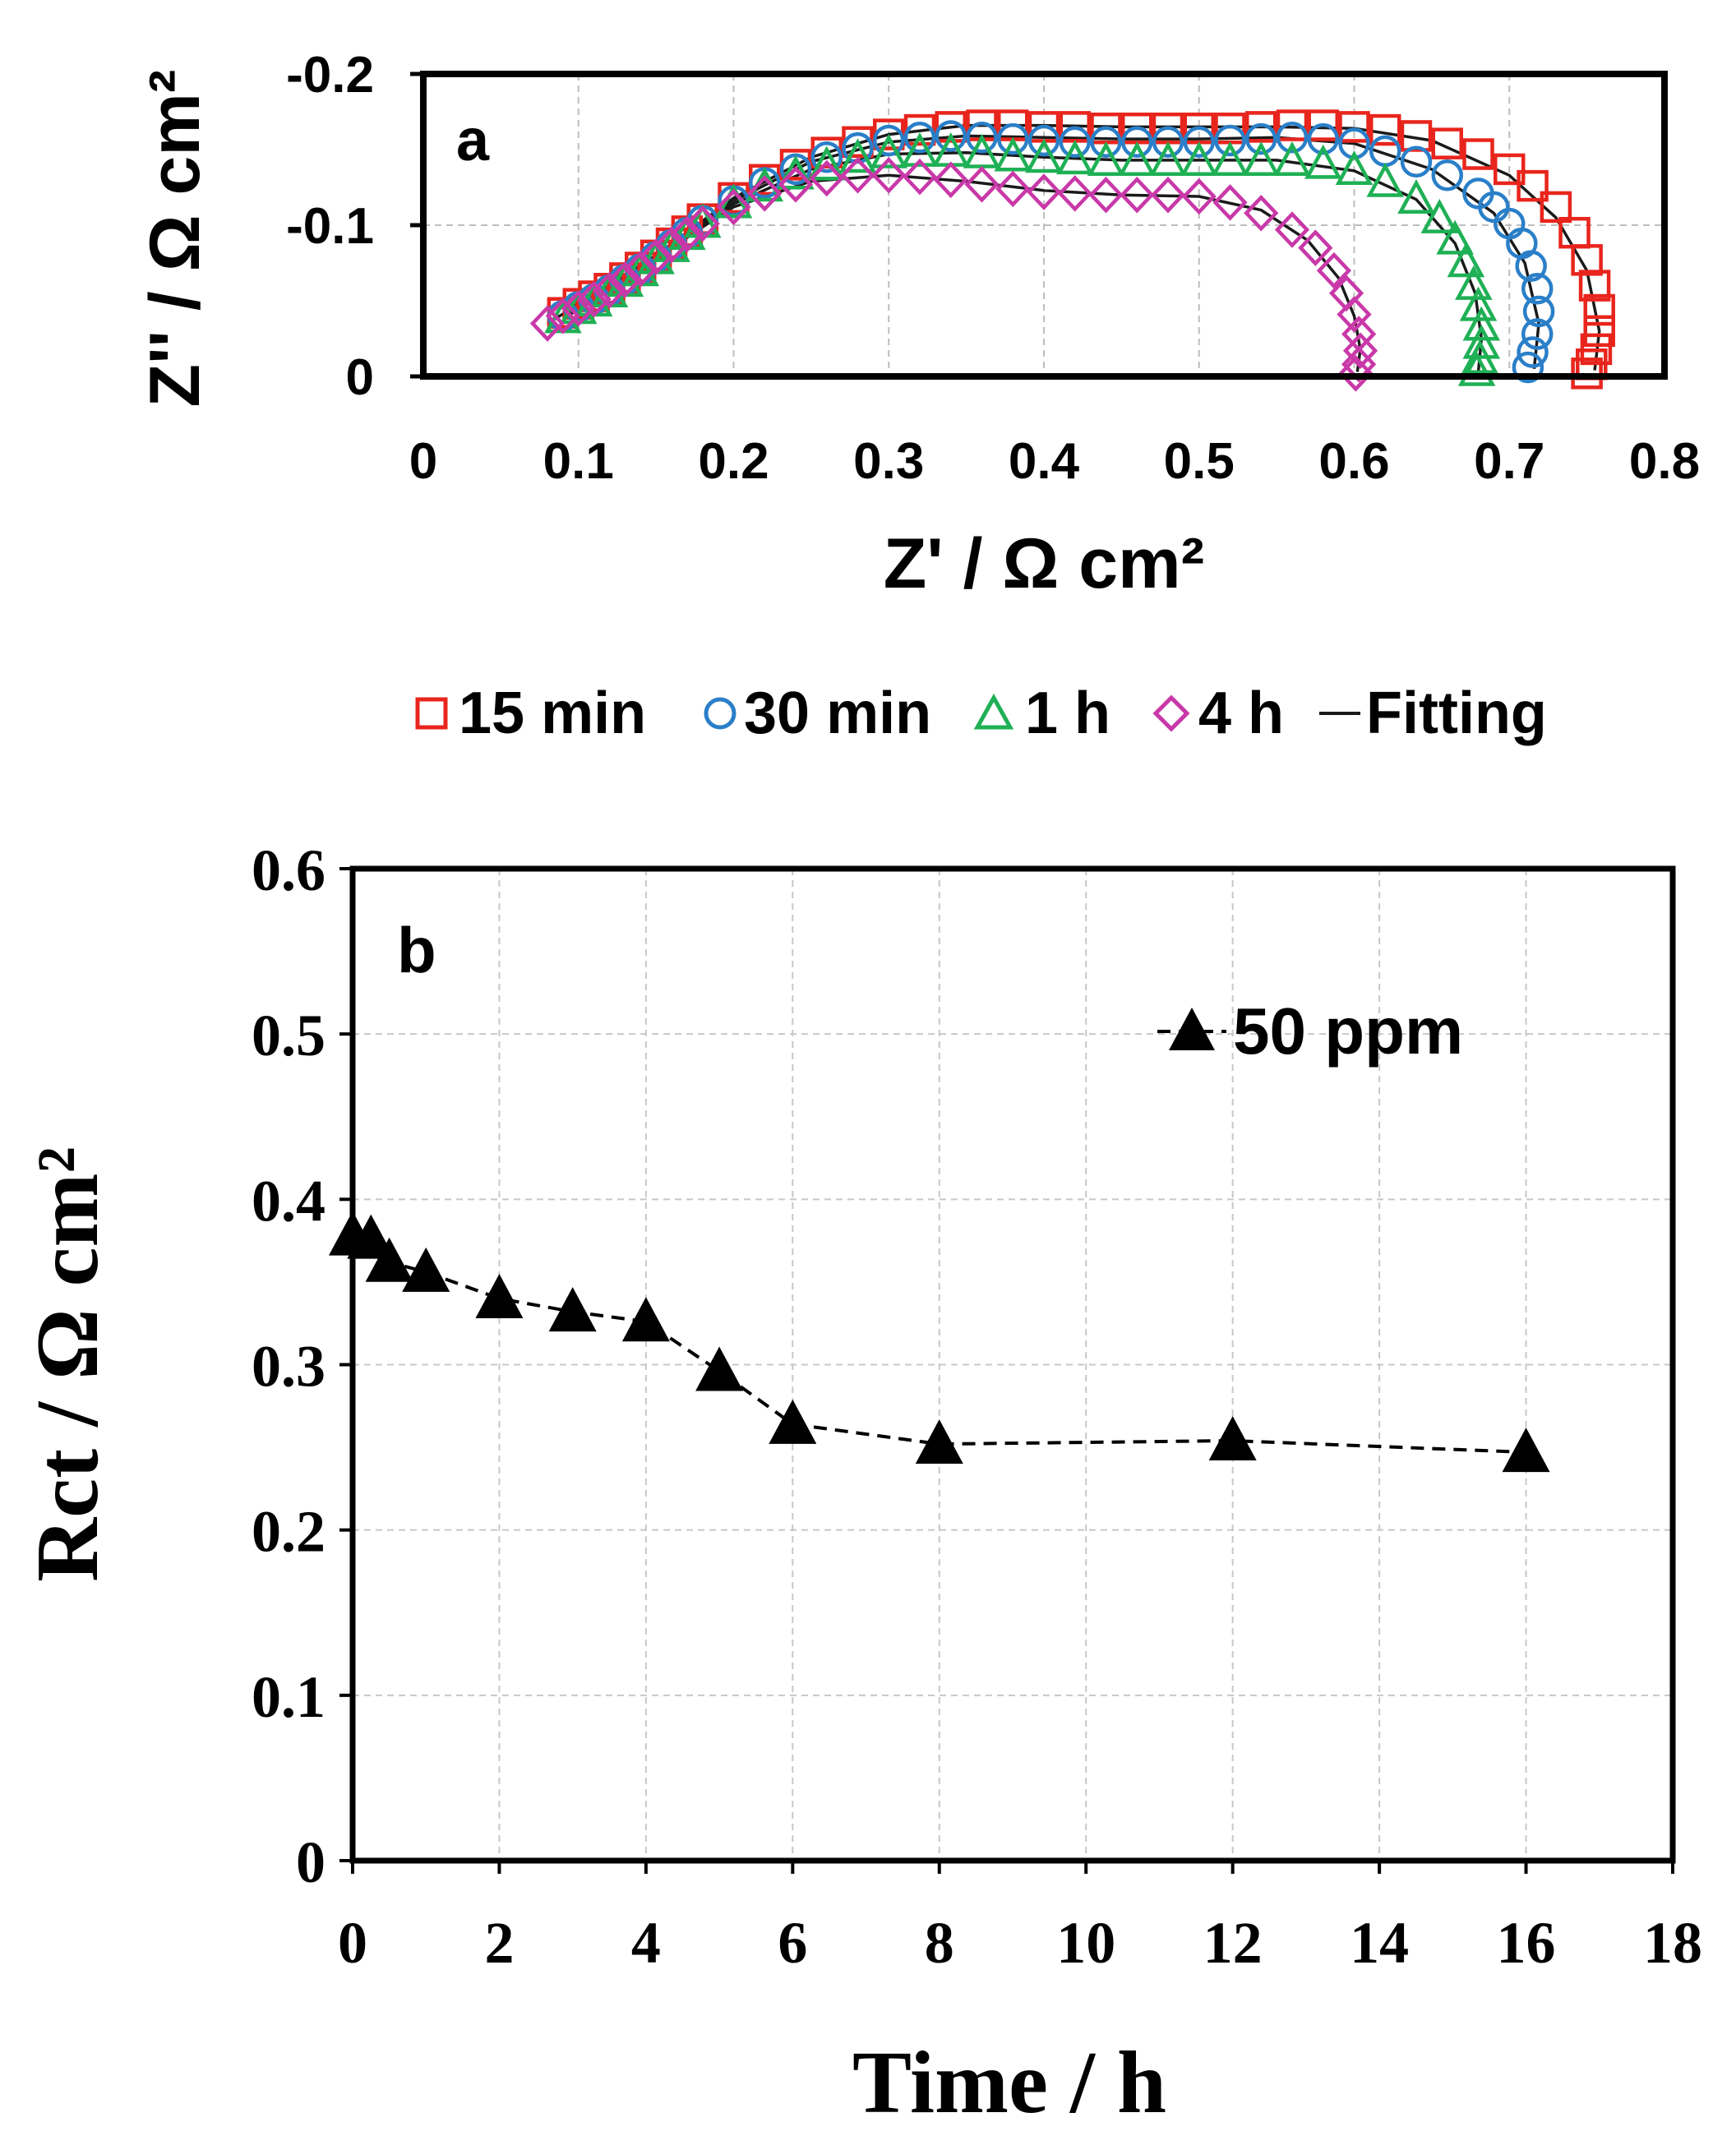 This screenshot has width=1736, height=2145. Describe the element at coordinates (1044, 564) in the screenshot. I see `chart-a-x-axis-label: Z' / Ω cm²` at that location.